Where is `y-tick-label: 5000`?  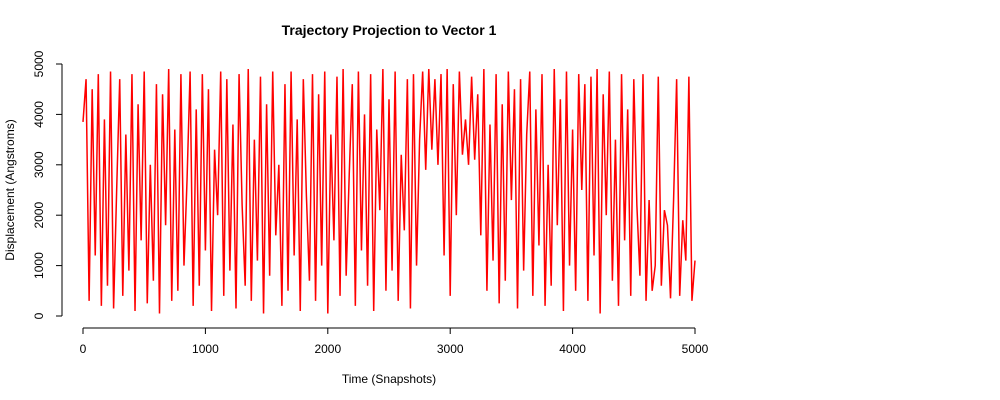 y-tick-label: 5000 is located at coordinates (39, 63).